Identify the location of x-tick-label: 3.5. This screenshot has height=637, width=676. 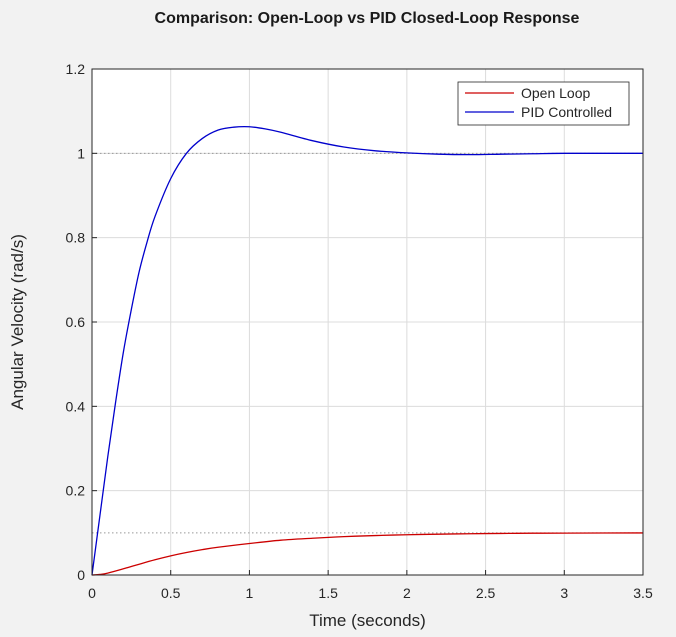
(643, 593).